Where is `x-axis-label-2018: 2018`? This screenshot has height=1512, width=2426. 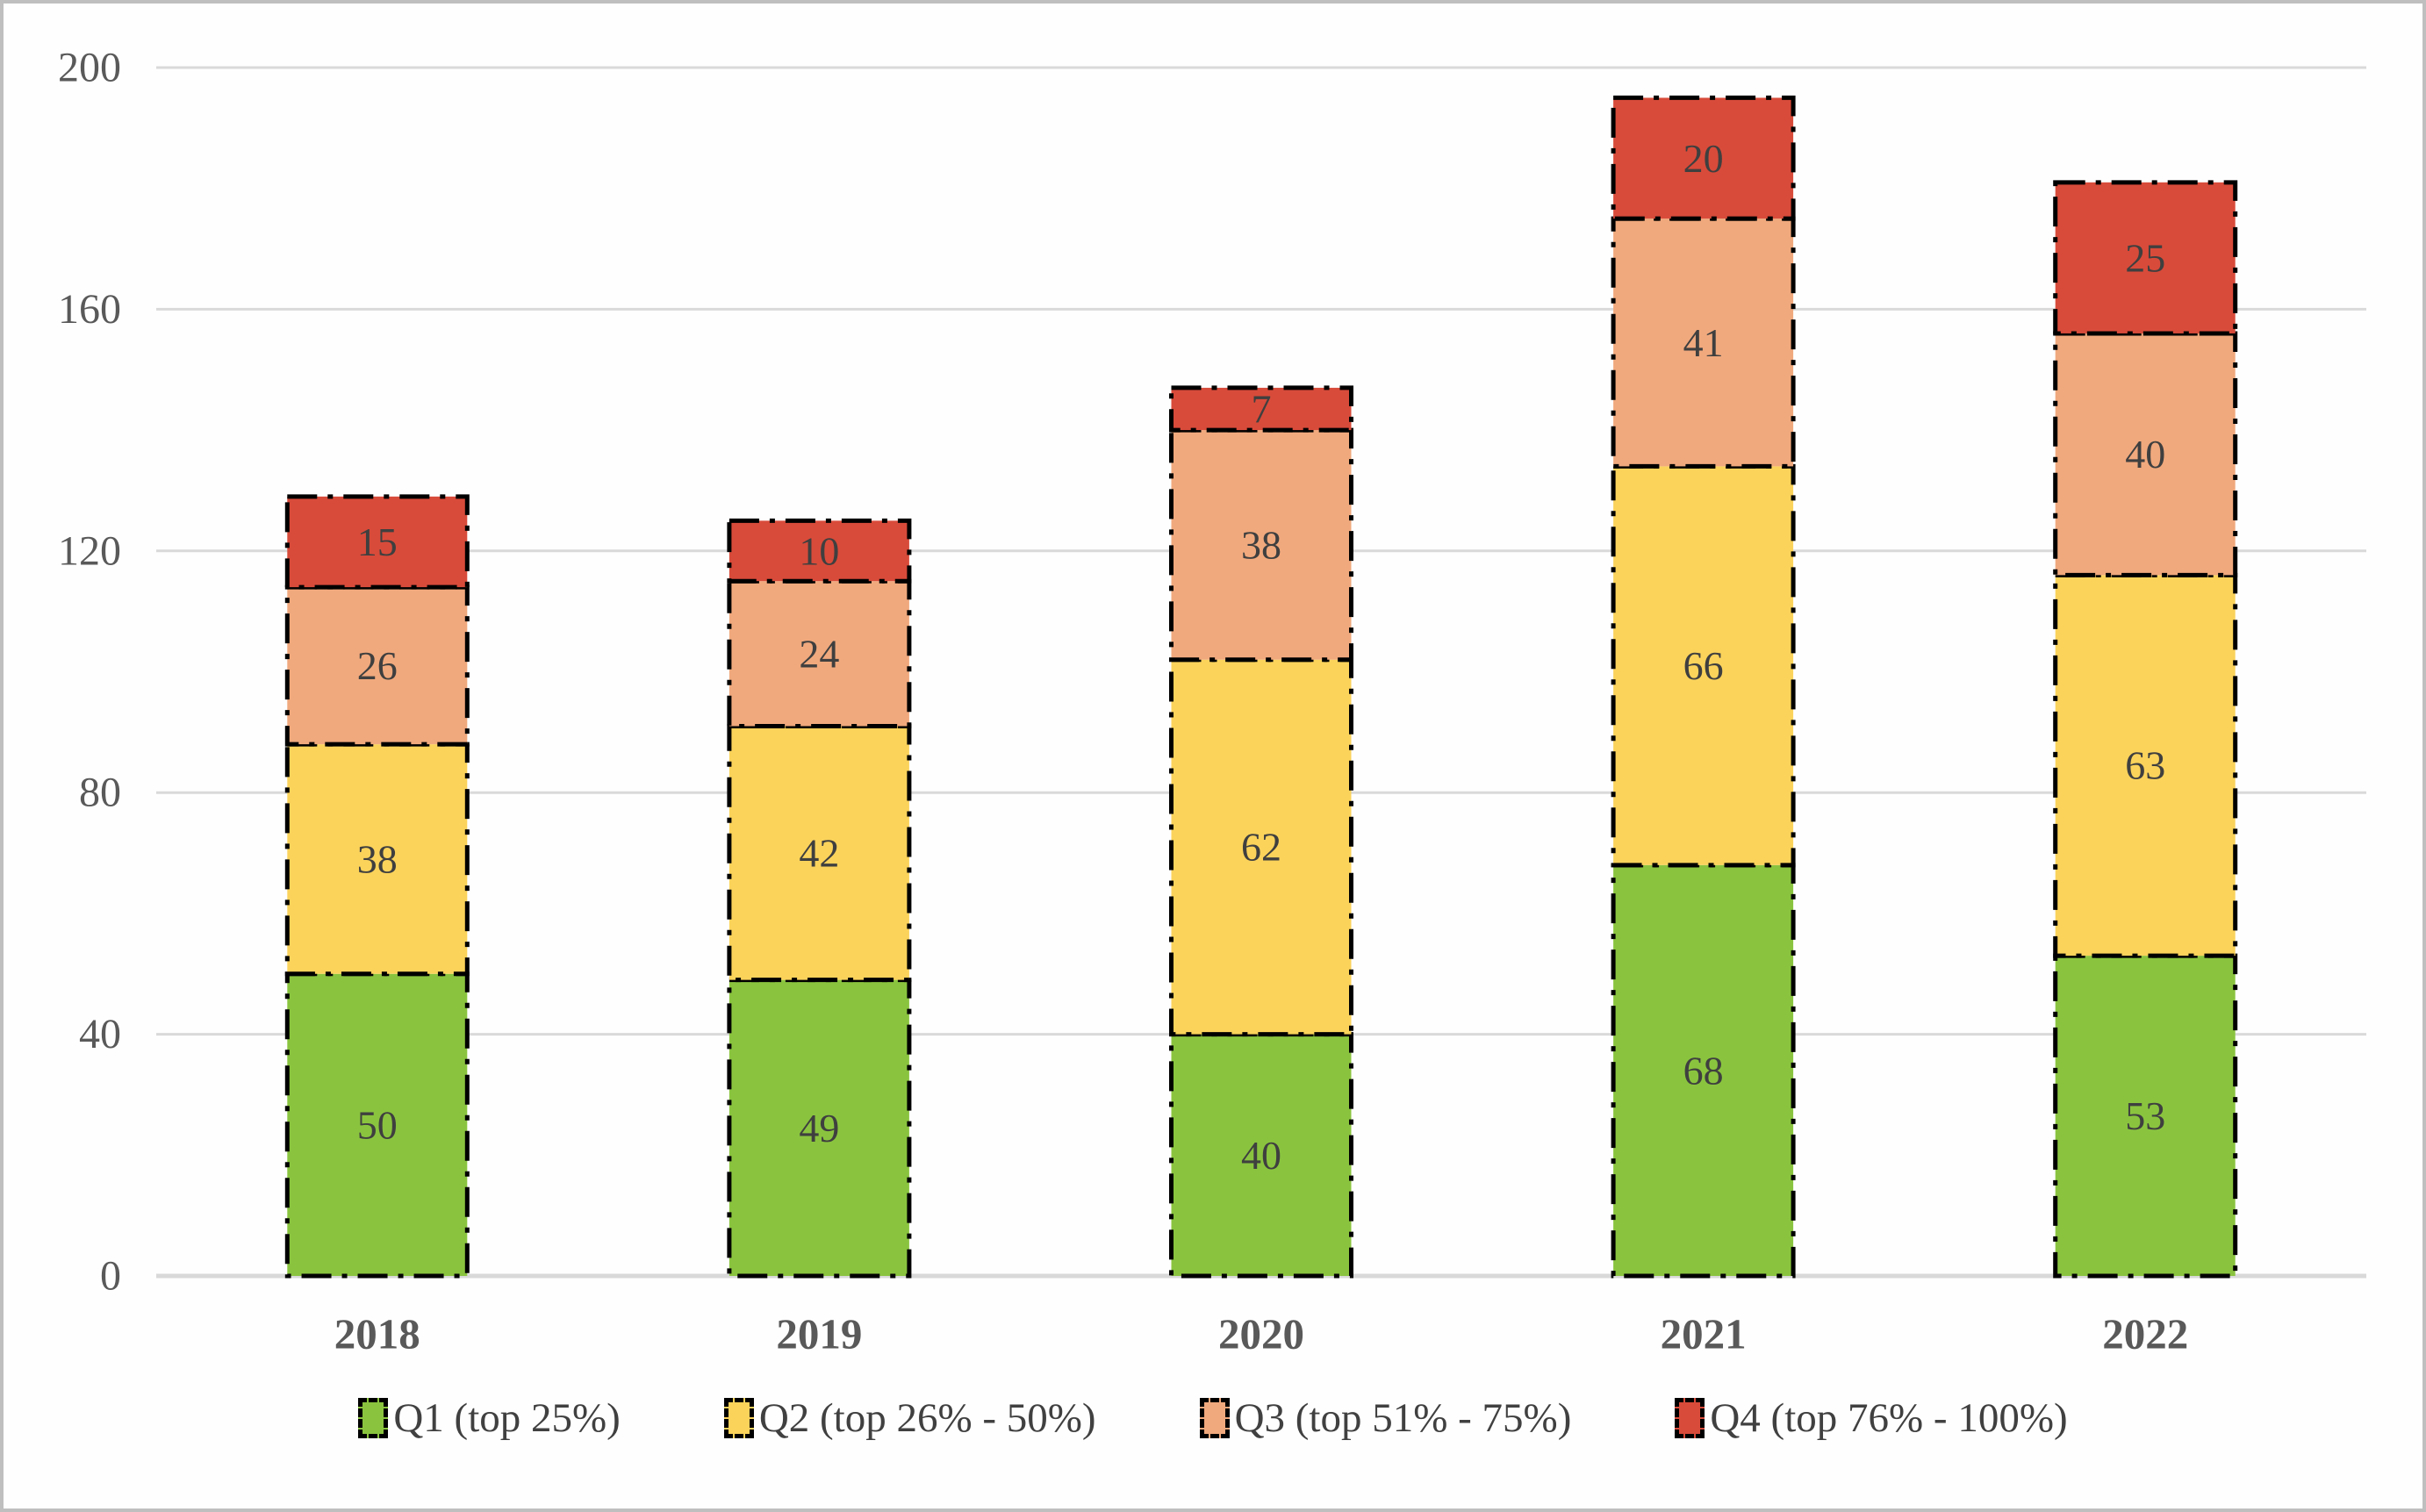 x-axis-label-2018: 2018 is located at coordinates (377, 1334).